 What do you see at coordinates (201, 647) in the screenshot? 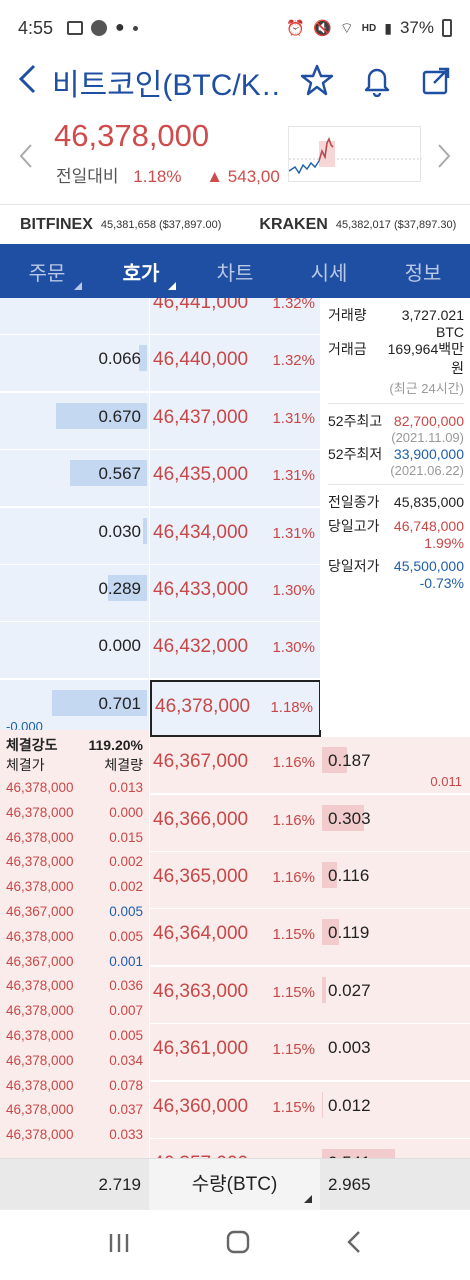
I see `ask-price: 46,432,000` at bounding box center [201, 647].